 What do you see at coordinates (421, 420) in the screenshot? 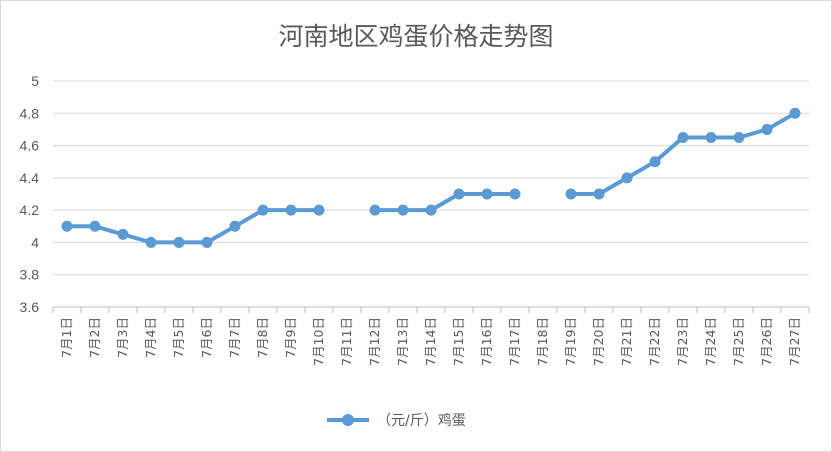
I see `legend-label: （元/斤）鸡蛋` at bounding box center [421, 420].